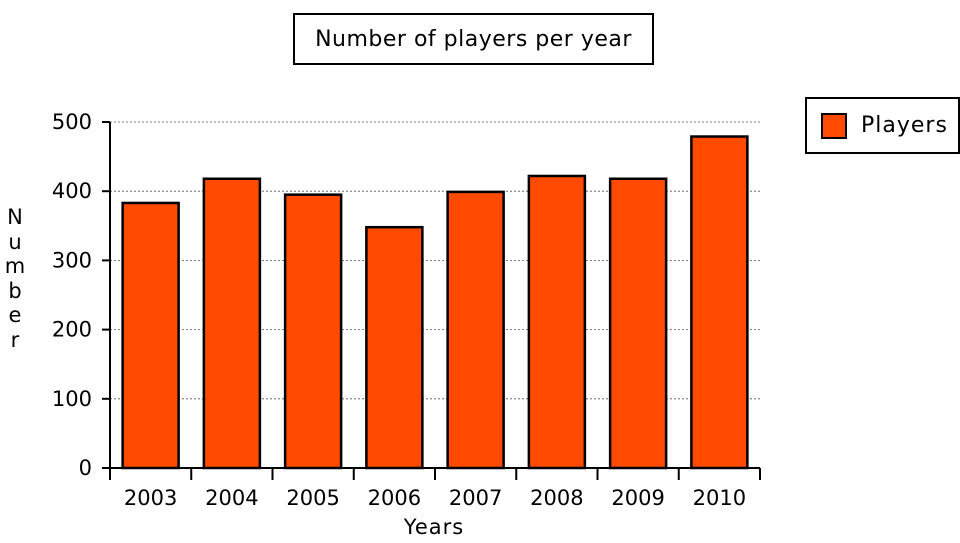 The height and width of the screenshot is (543, 960). What do you see at coordinates (72, 399) in the screenshot?
I see `y-tick-label: 100` at bounding box center [72, 399].